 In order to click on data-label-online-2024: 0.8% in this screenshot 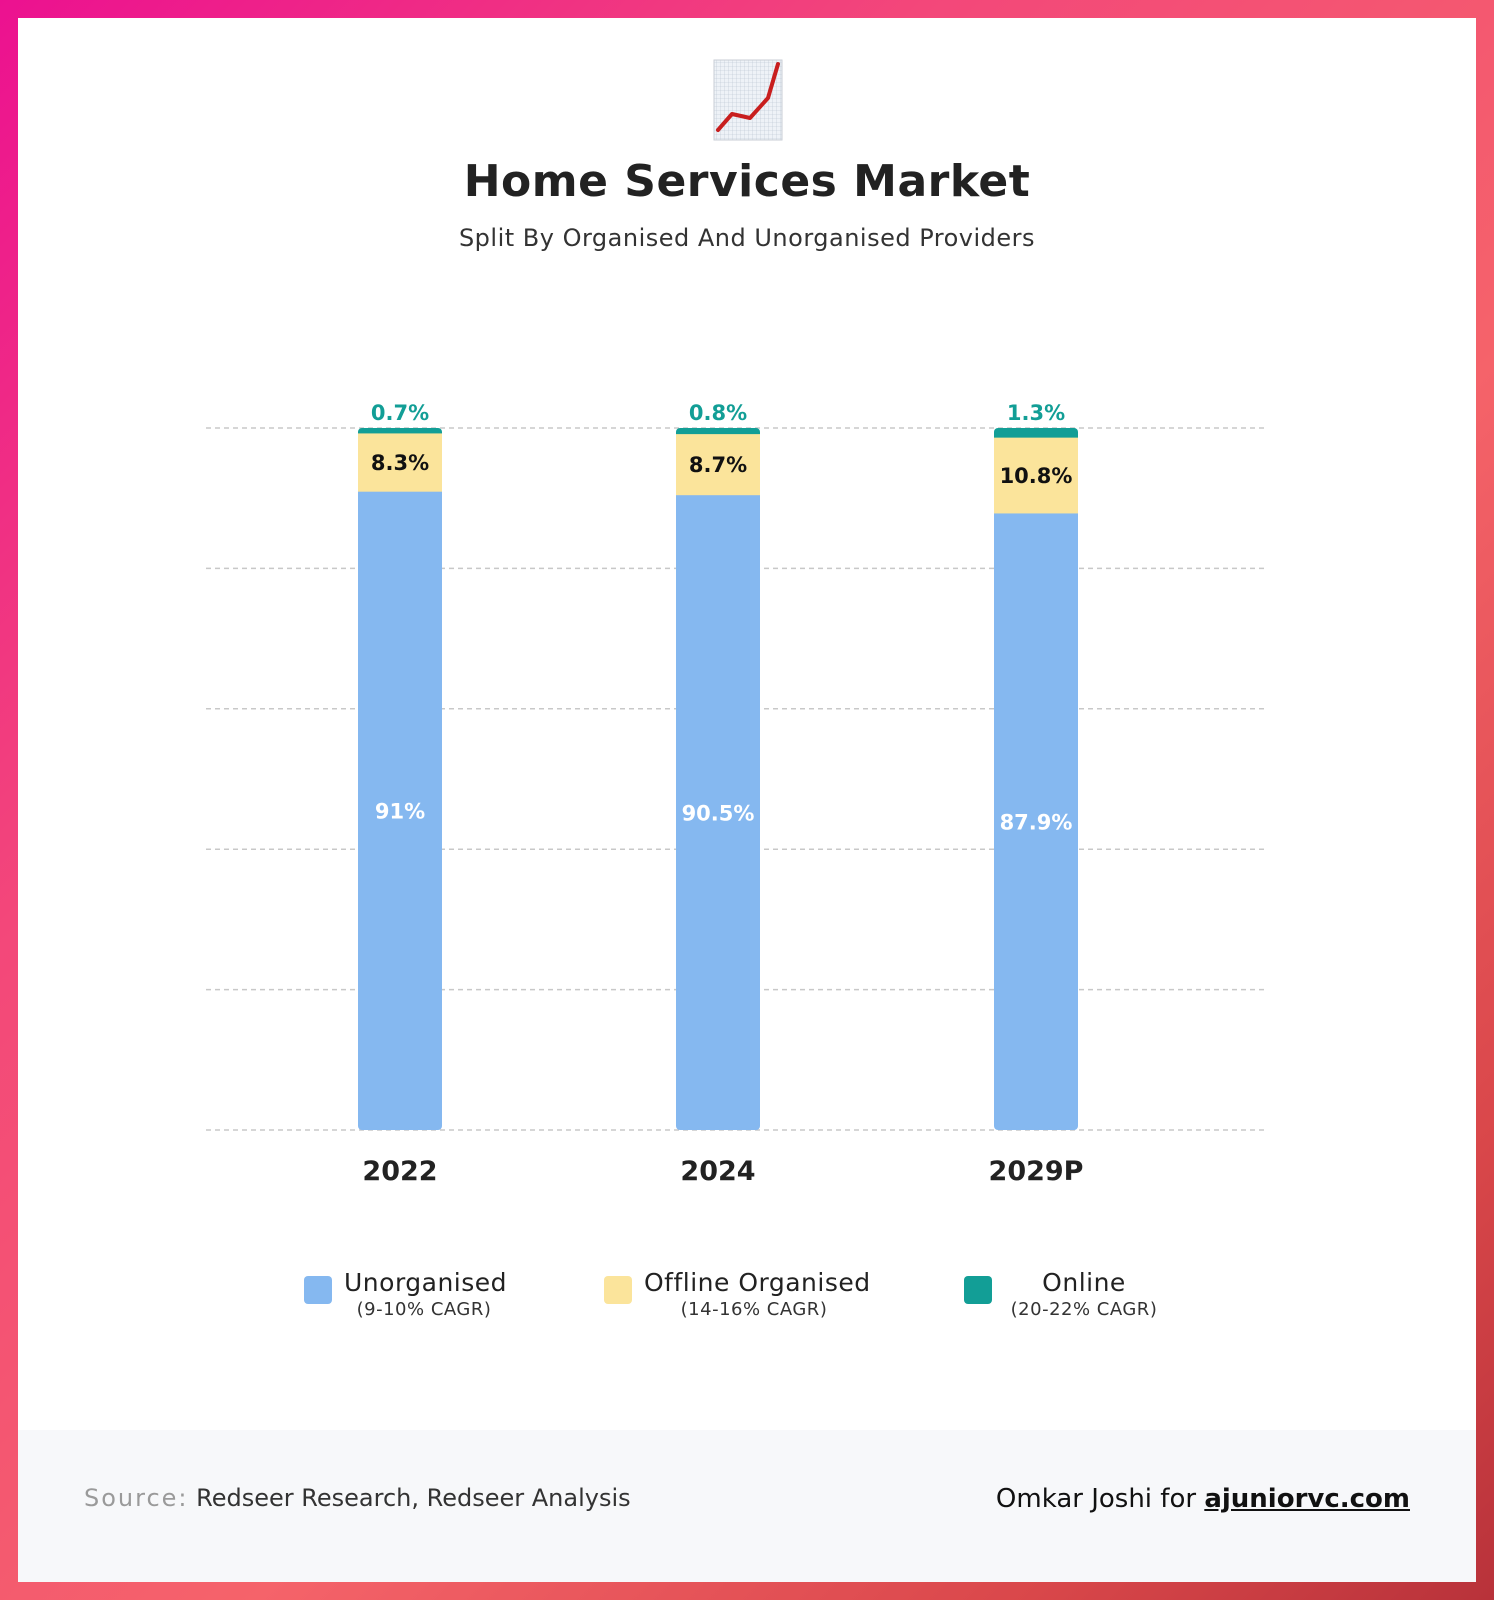, I will do `click(718, 413)`.